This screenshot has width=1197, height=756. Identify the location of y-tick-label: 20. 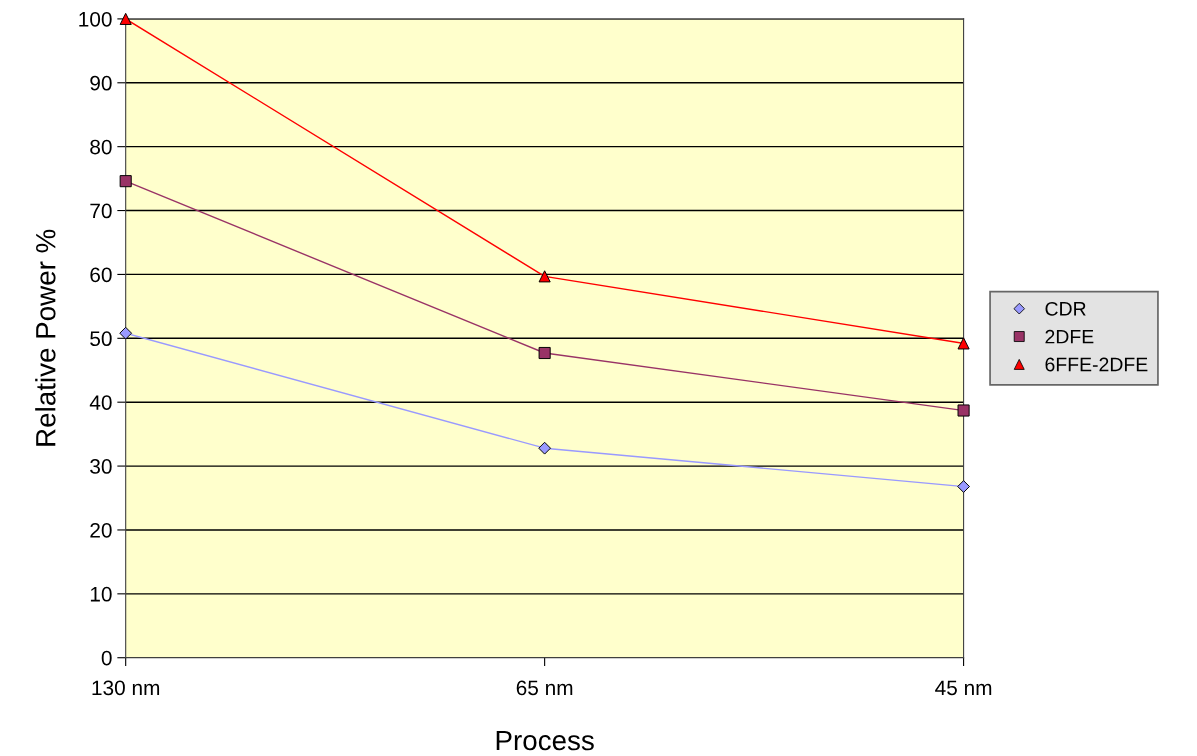
(101, 530).